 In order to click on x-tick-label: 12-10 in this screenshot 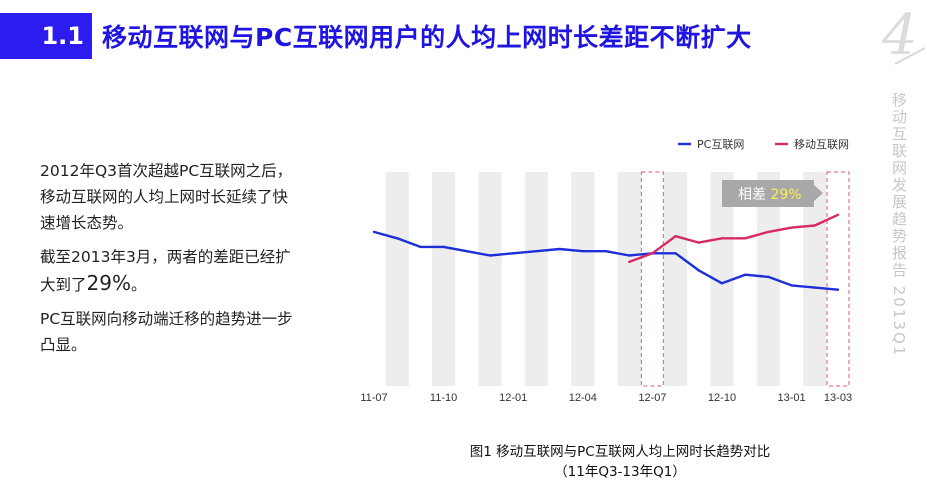, I will do `click(722, 398)`.